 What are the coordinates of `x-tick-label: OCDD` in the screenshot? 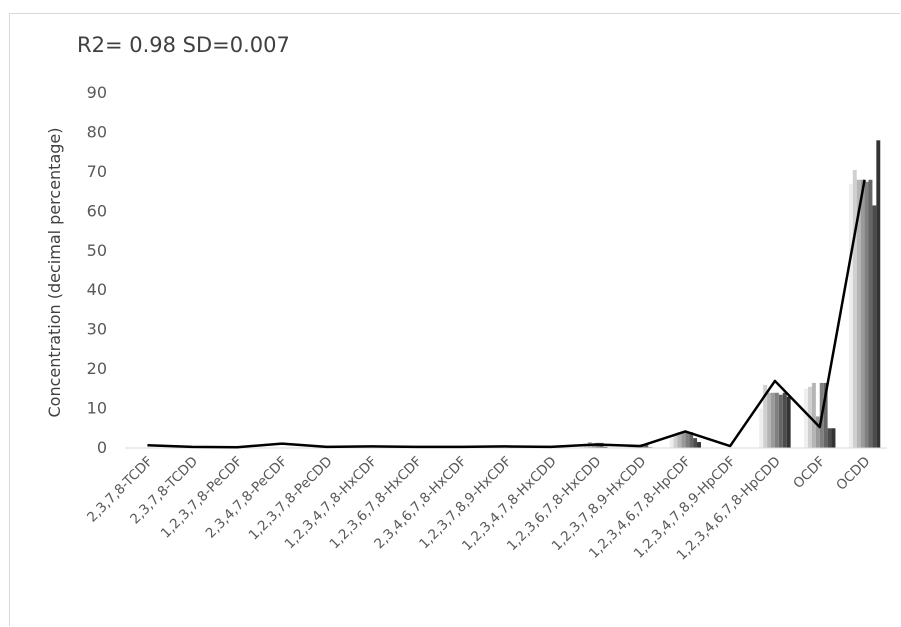 It's located at (853, 474).